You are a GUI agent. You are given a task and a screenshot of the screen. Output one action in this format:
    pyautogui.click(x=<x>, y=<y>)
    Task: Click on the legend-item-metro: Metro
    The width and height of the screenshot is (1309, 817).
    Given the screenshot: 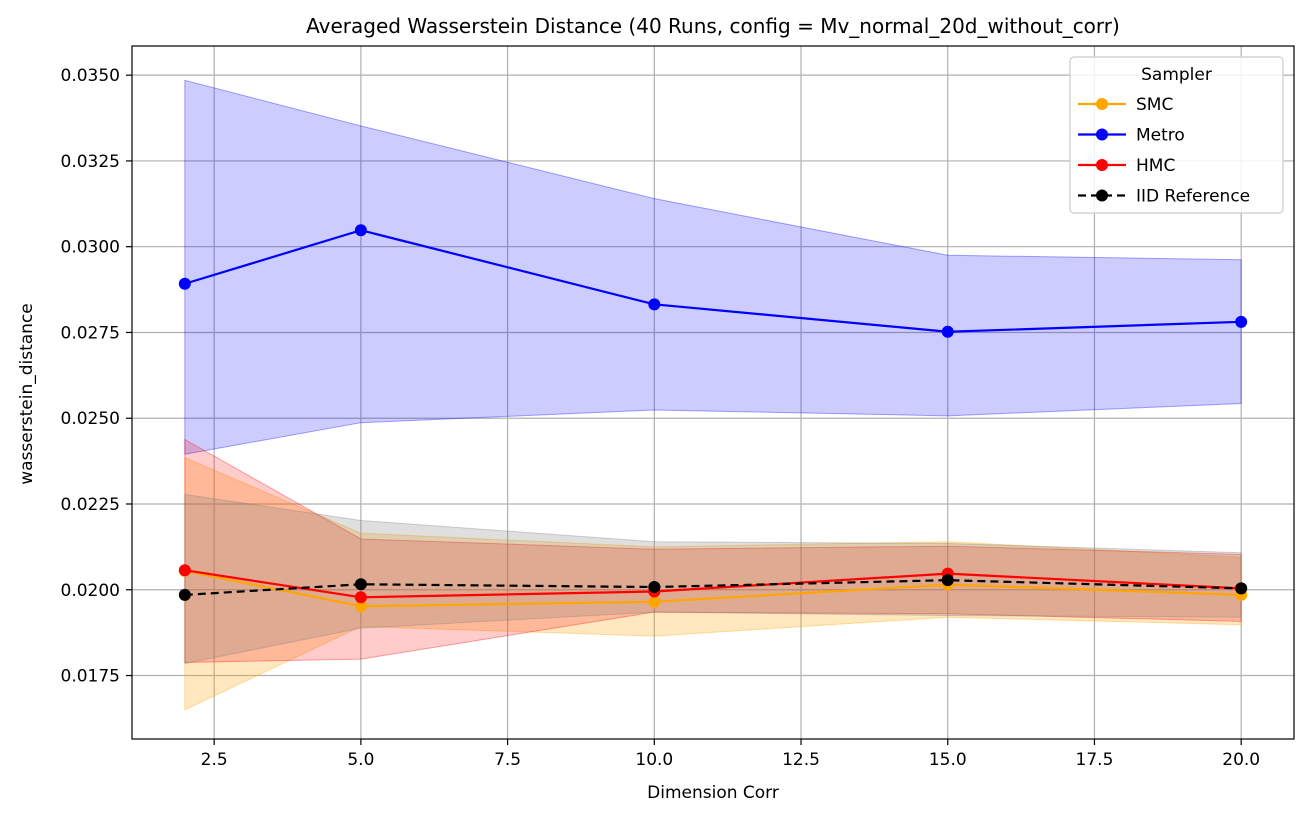 What is the action you would take?
    pyautogui.click(x=1131, y=136)
    